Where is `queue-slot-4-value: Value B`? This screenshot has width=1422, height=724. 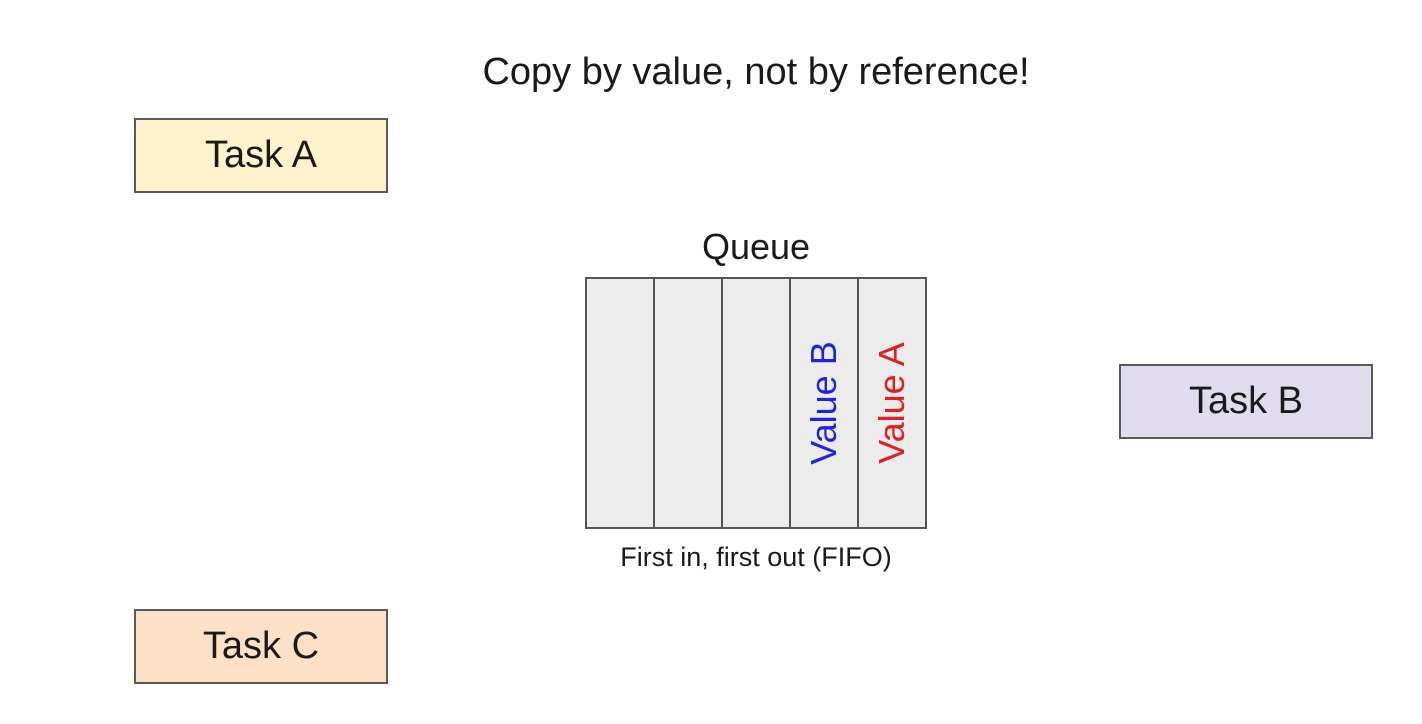
queue-slot-4-value: Value B is located at coordinates (823, 403).